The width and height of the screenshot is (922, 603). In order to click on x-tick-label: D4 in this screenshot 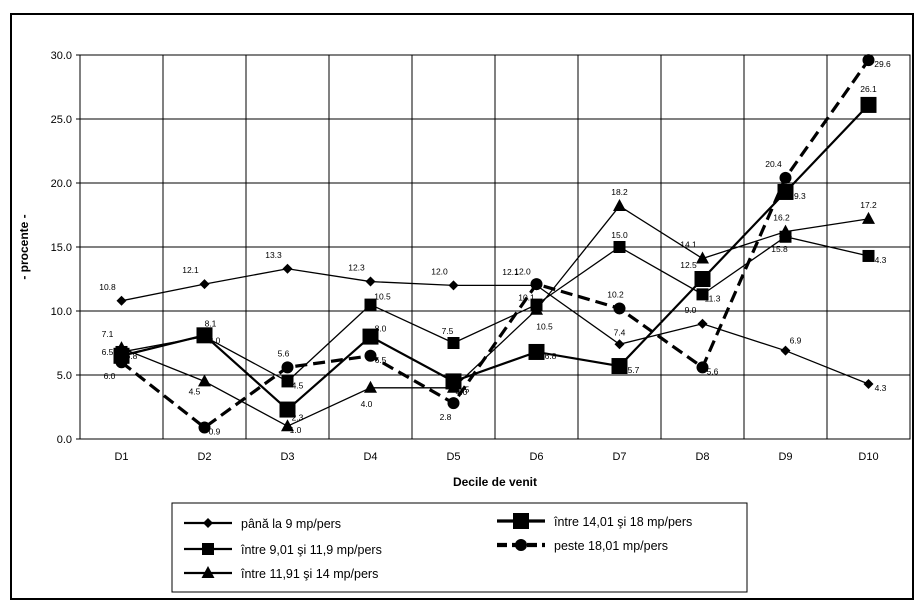, I will do `click(370, 457)`.